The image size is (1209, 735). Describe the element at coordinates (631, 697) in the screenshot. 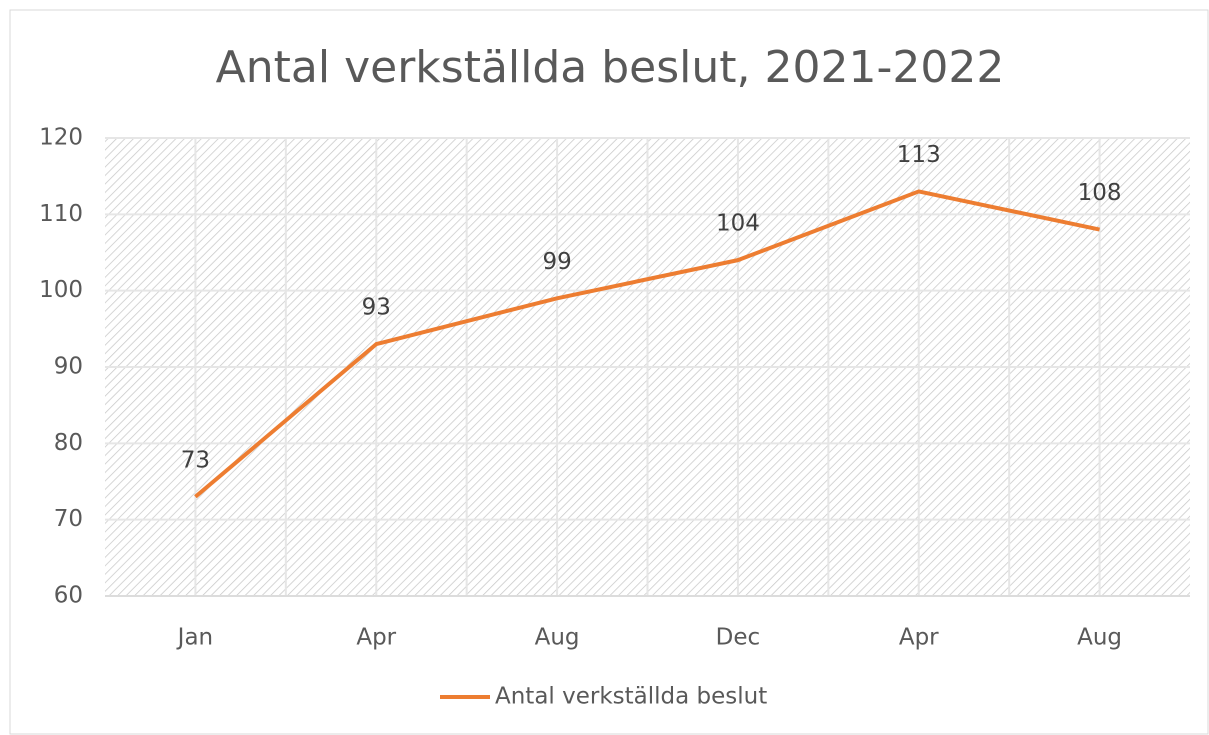

I see `legend-label: Antal verkställda beslut` at that location.